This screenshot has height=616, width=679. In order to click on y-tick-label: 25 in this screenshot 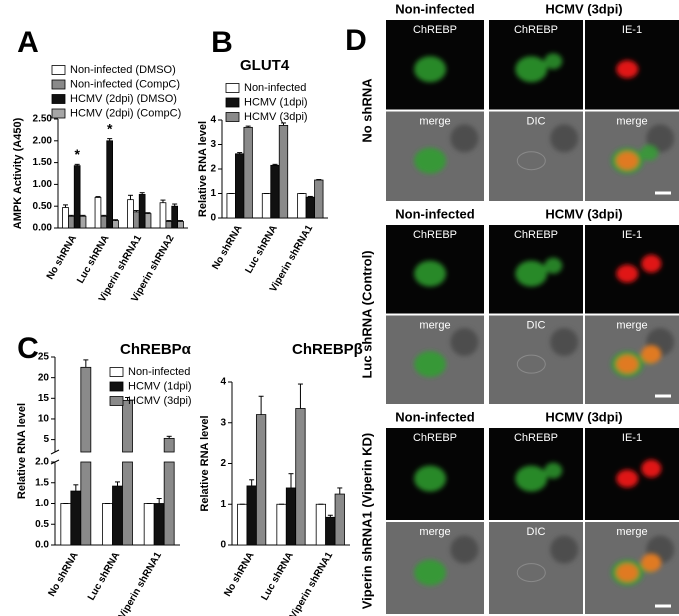, I will do `click(44, 357)`.